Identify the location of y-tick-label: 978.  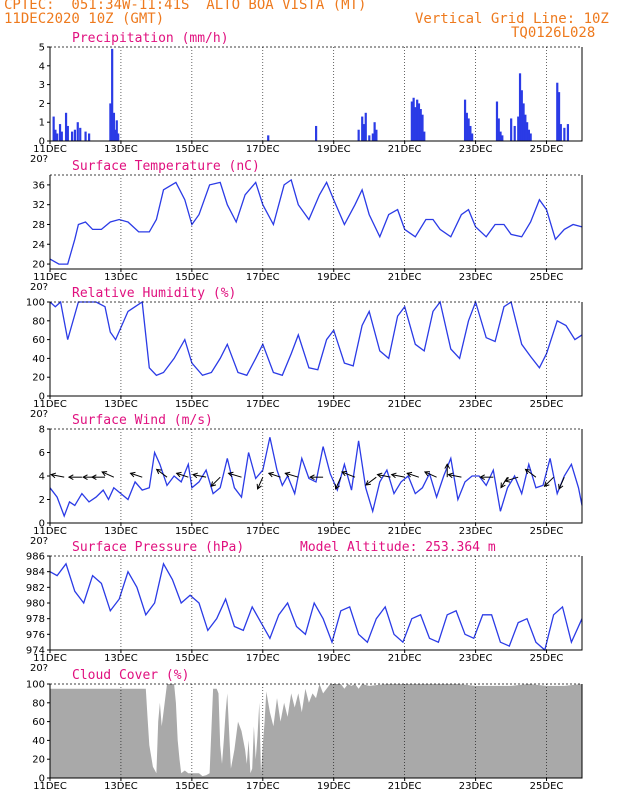
(35, 619).